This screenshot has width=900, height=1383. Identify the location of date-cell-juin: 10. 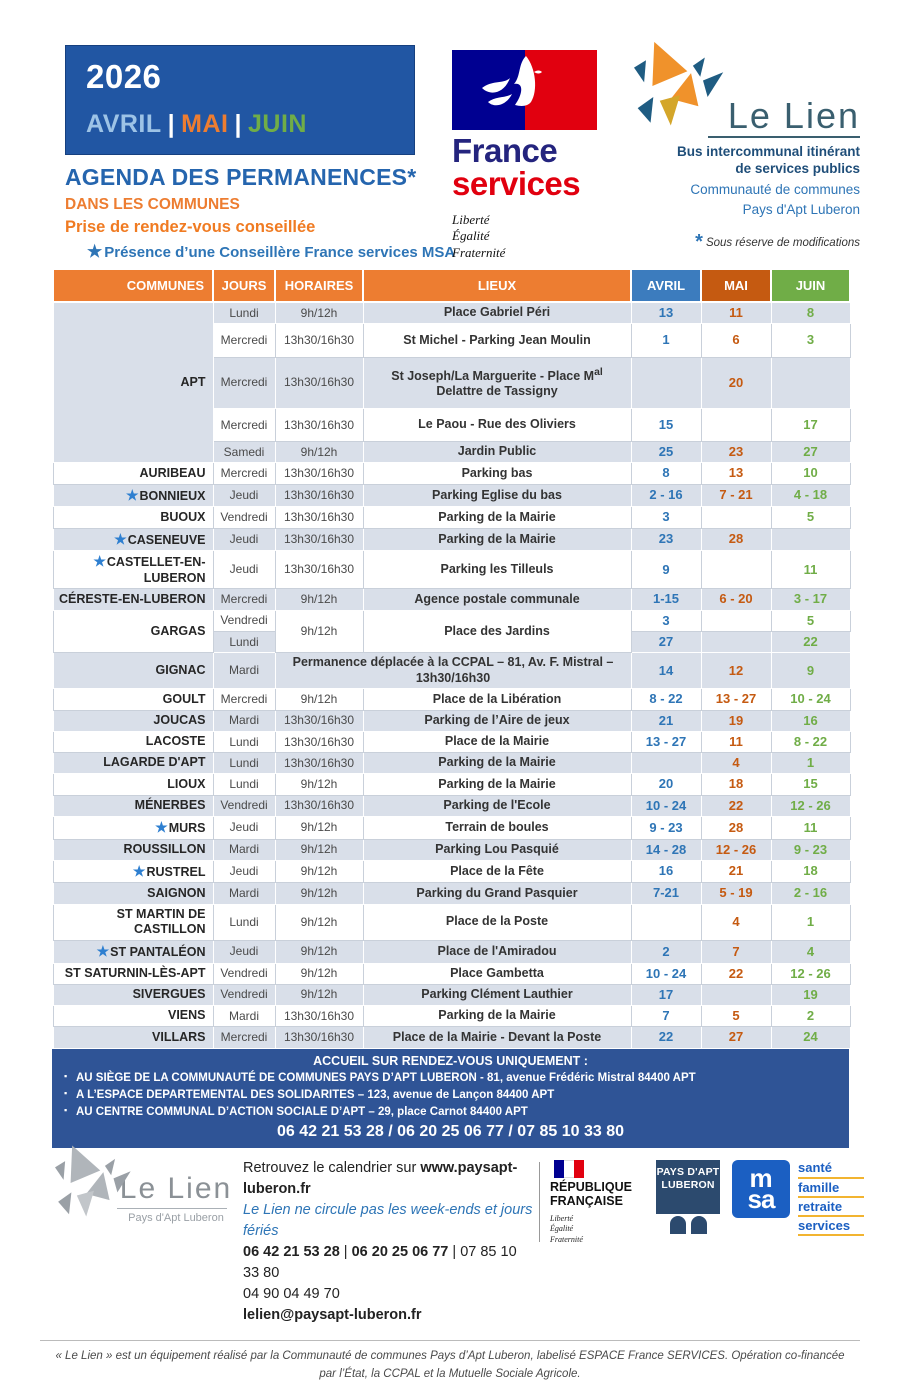
(810, 473).